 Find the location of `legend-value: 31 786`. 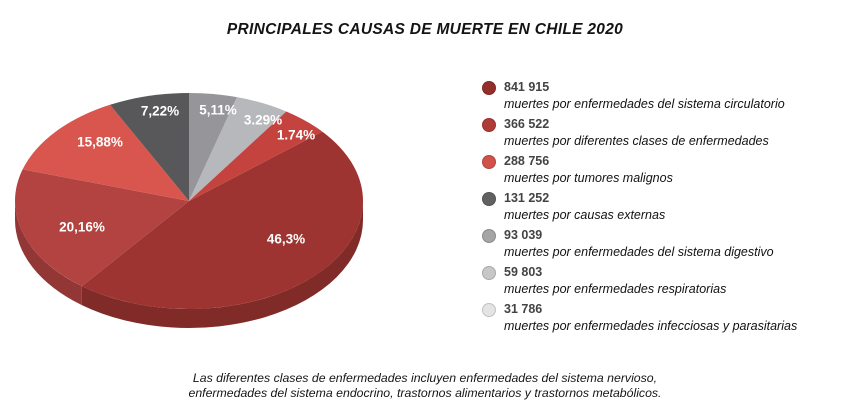

legend-value: 31 786 is located at coordinates (523, 309).